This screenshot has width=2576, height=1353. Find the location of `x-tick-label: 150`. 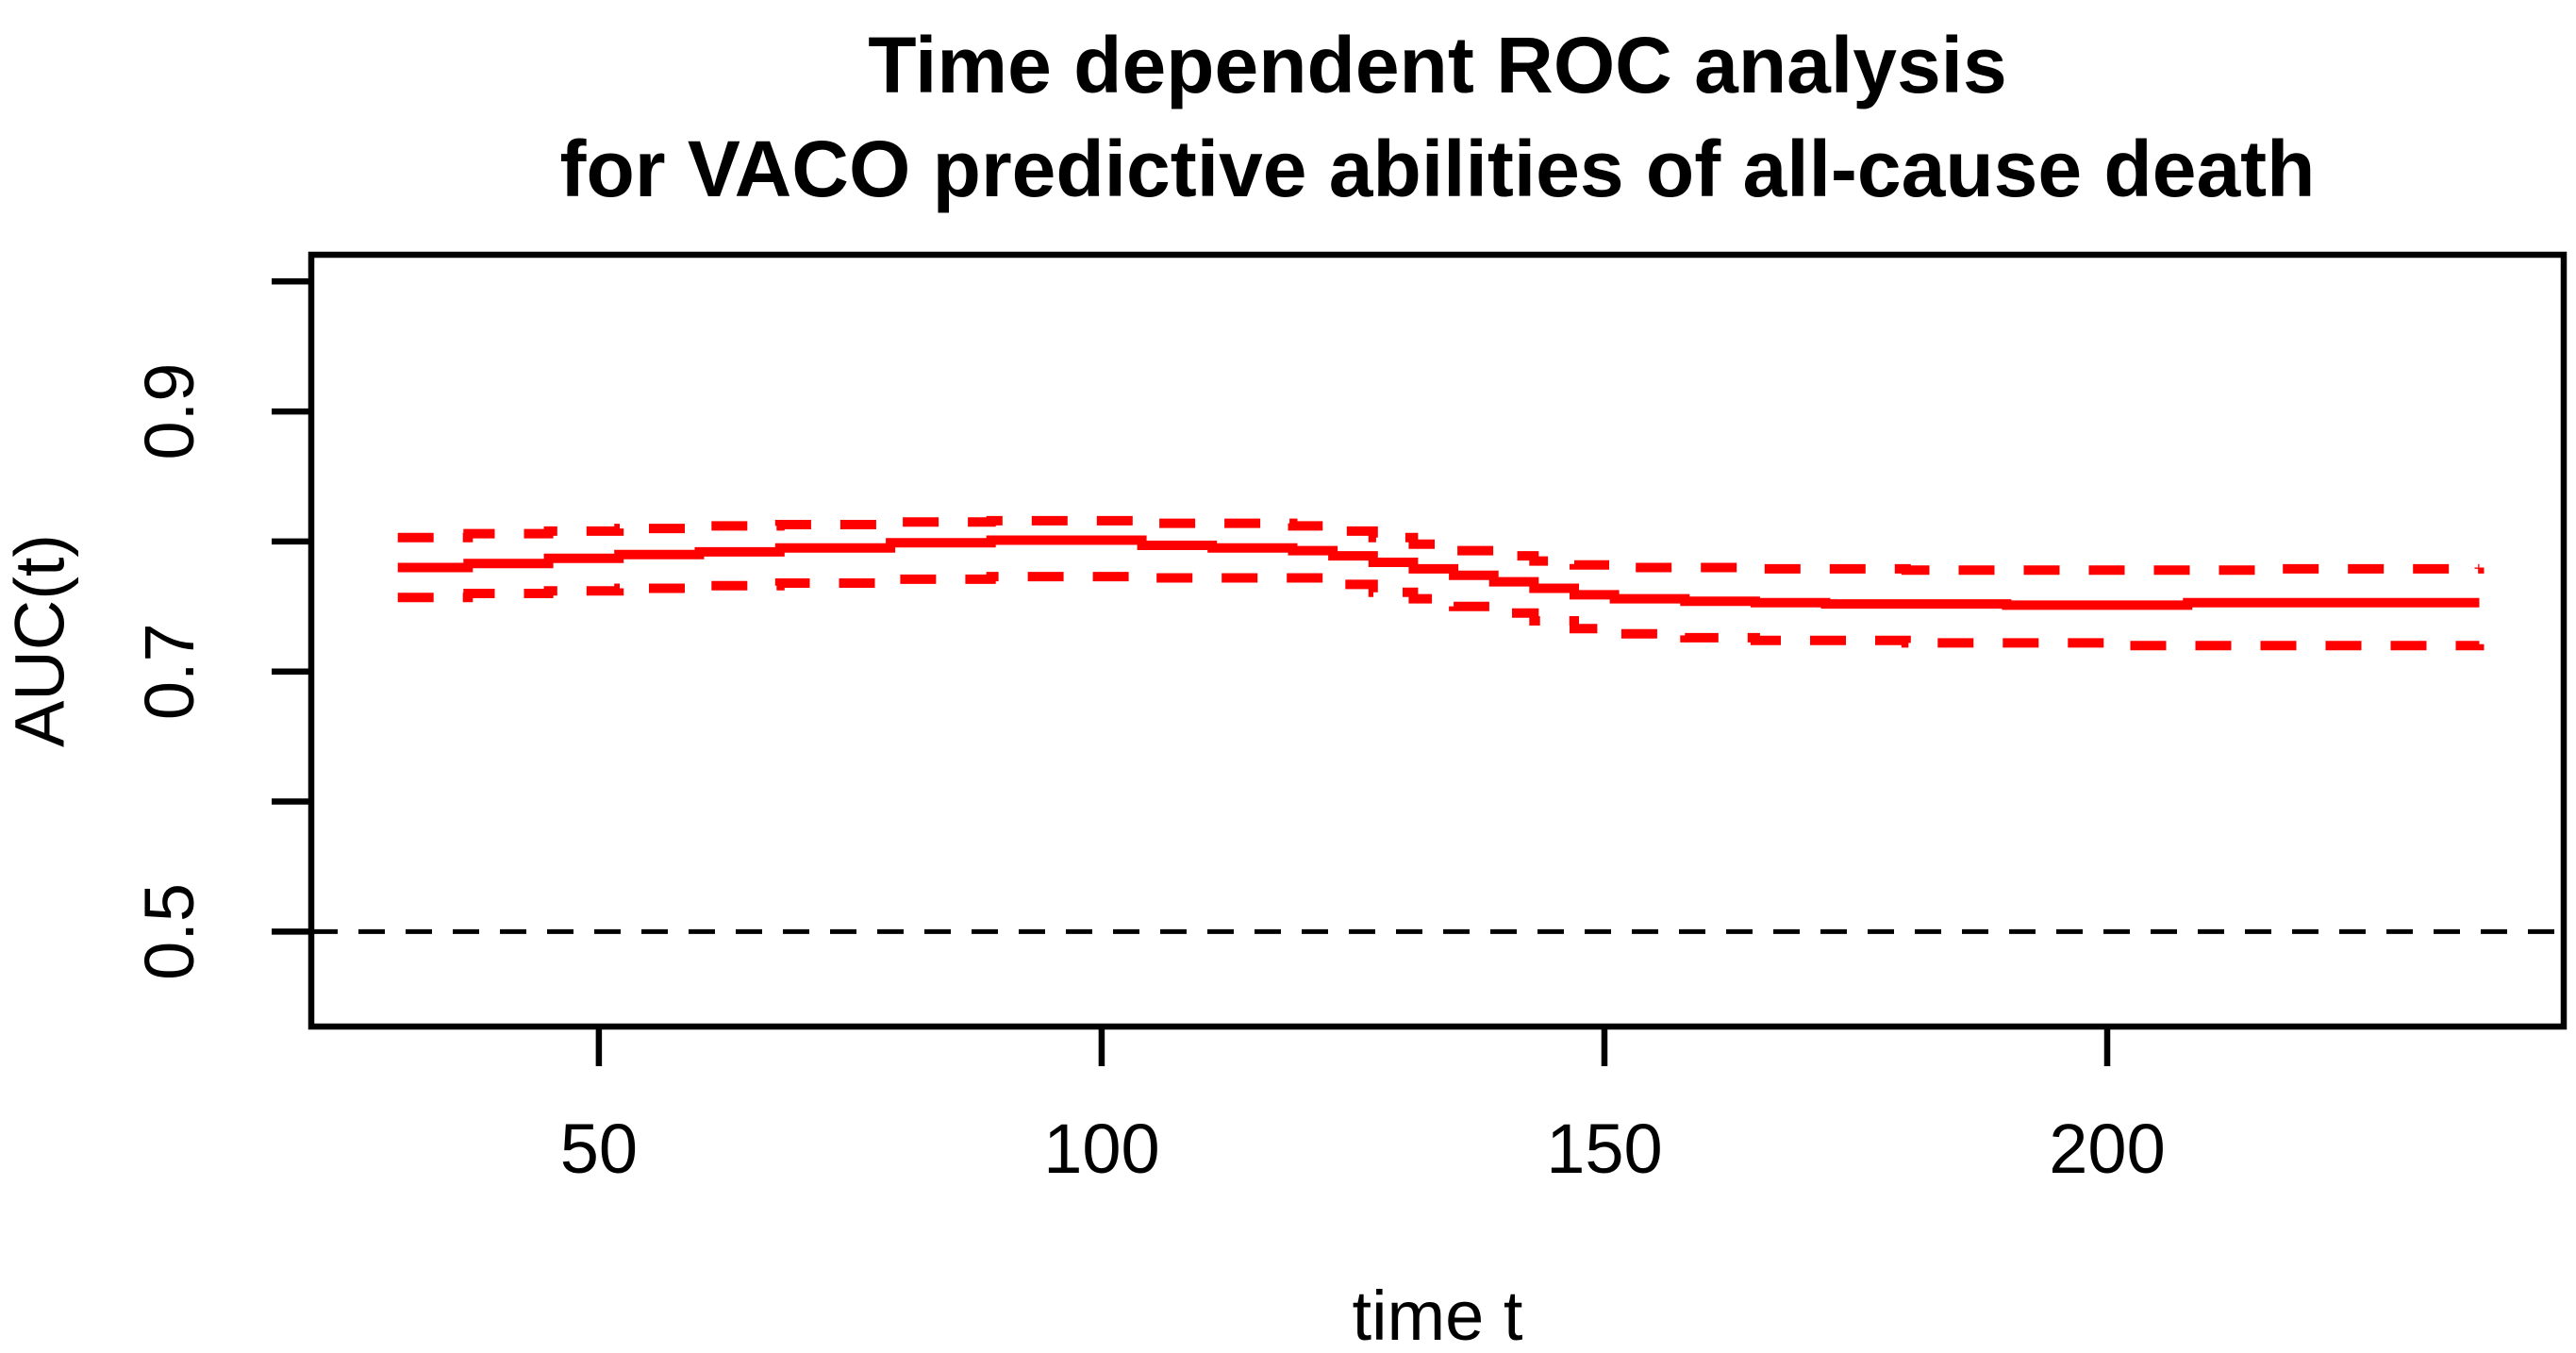

x-tick-label: 150 is located at coordinates (1604, 1149).